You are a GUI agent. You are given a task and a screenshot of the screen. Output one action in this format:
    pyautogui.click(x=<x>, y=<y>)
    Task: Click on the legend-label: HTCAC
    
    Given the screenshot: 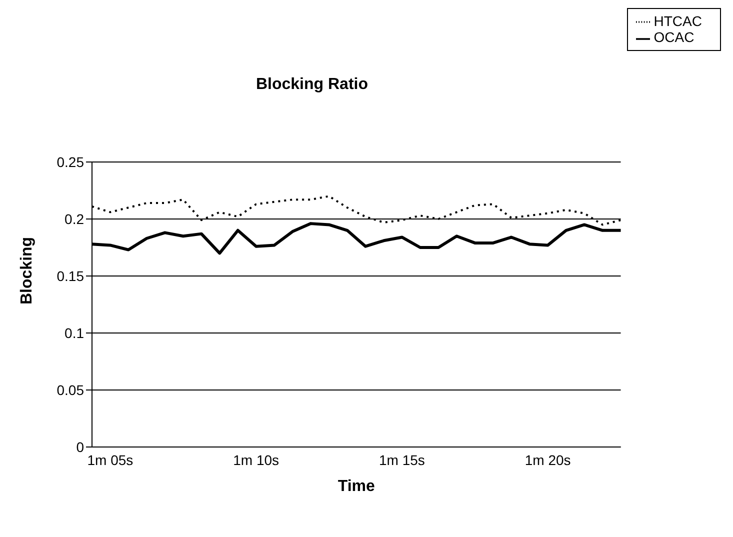 What is the action you would take?
    pyautogui.click(x=678, y=21)
    